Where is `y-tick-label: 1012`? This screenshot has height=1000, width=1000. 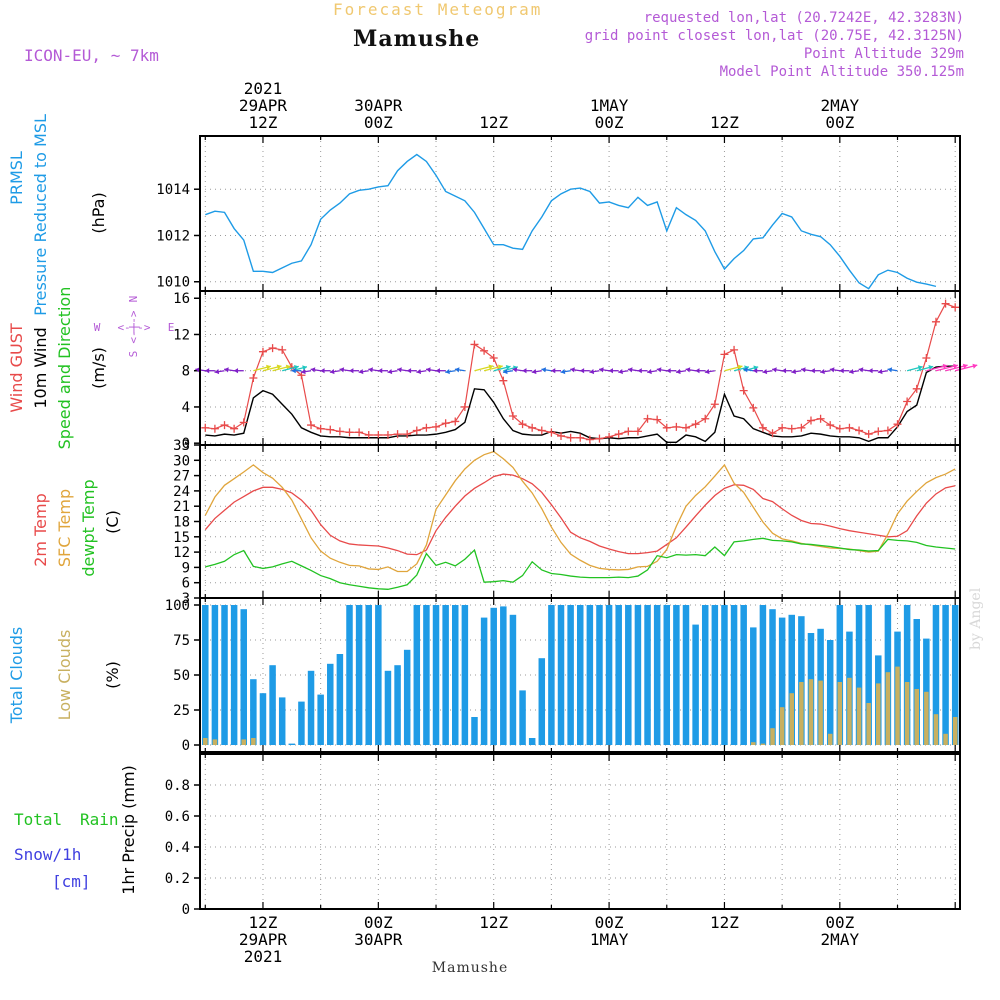 y-tick-label: 1012 is located at coordinates (173, 236).